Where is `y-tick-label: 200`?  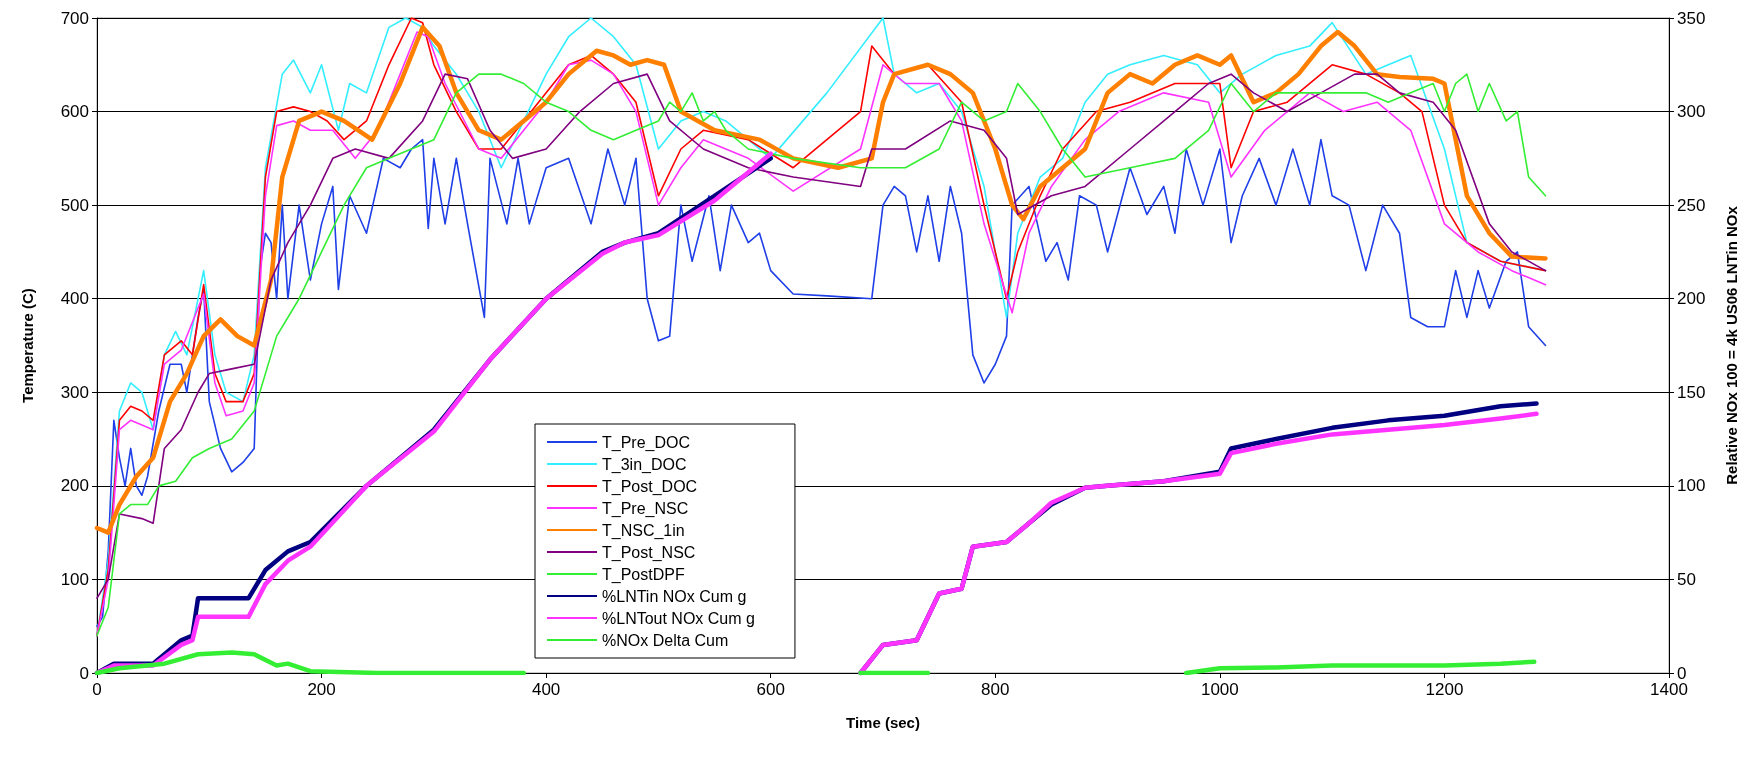 y-tick-label: 200 is located at coordinates (74, 486).